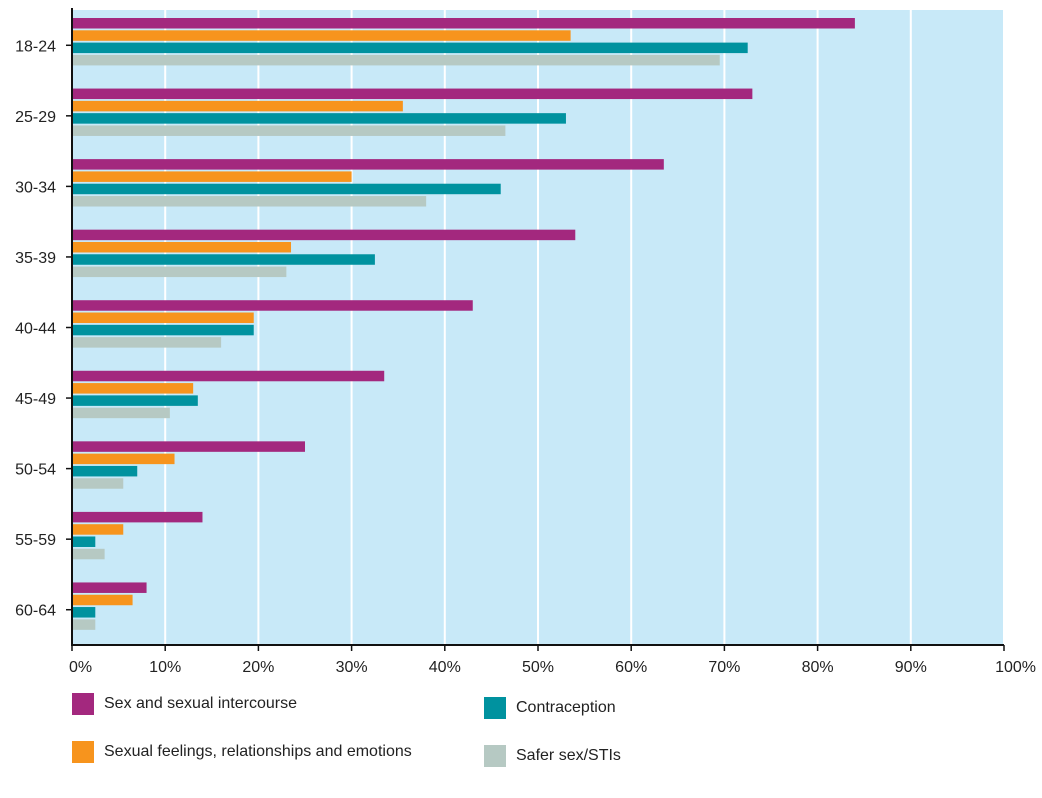  Describe the element at coordinates (35, 258) in the screenshot. I see `y-tick-label: 35-39` at that location.